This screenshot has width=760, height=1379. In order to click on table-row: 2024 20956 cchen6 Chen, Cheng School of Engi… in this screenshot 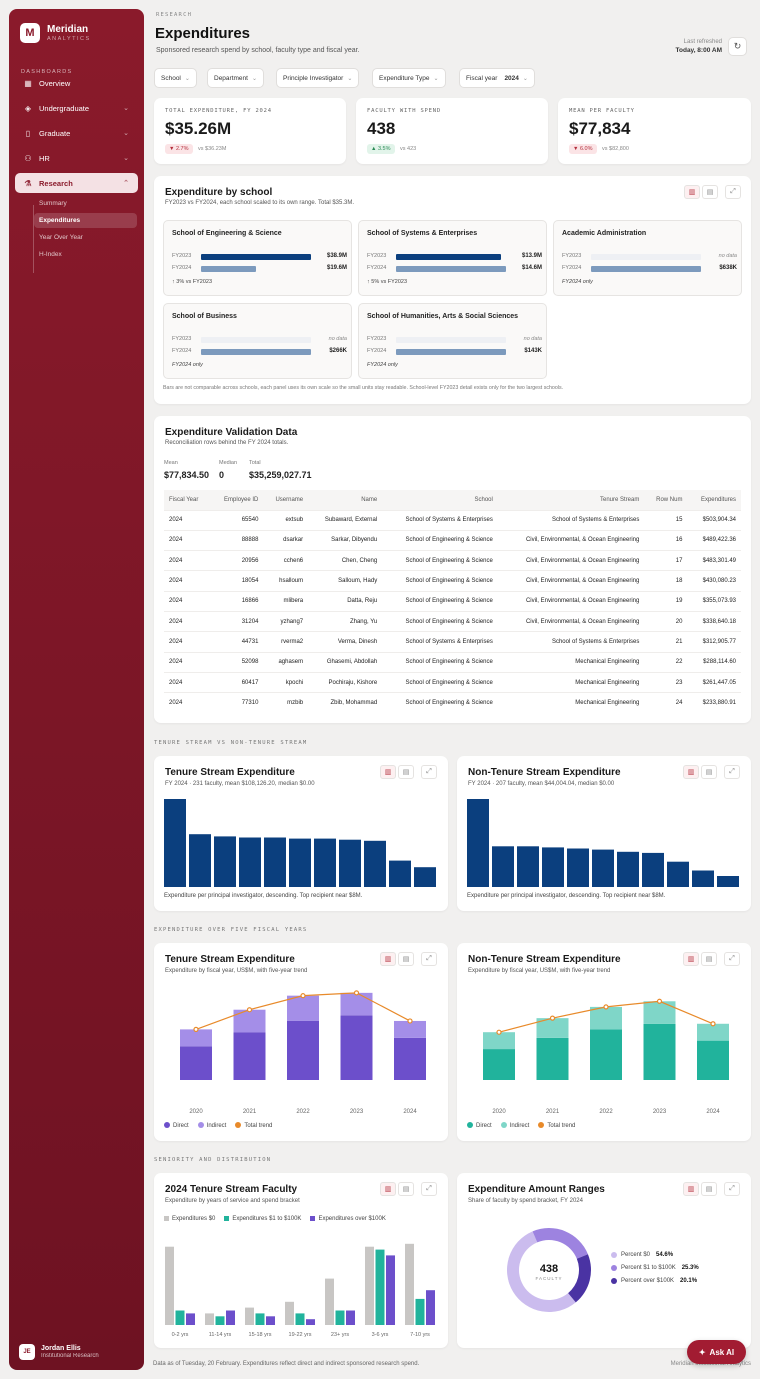, I will do `click(452, 560)`.